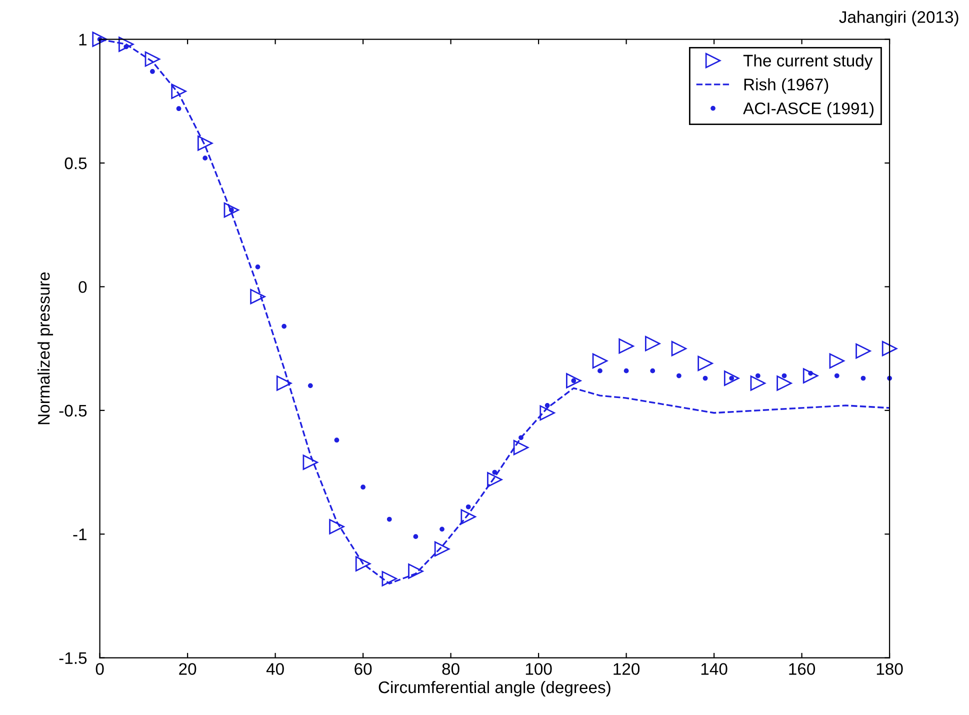  Describe the element at coordinates (275, 669) in the screenshot. I see `x-tick-label: 40` at that location.